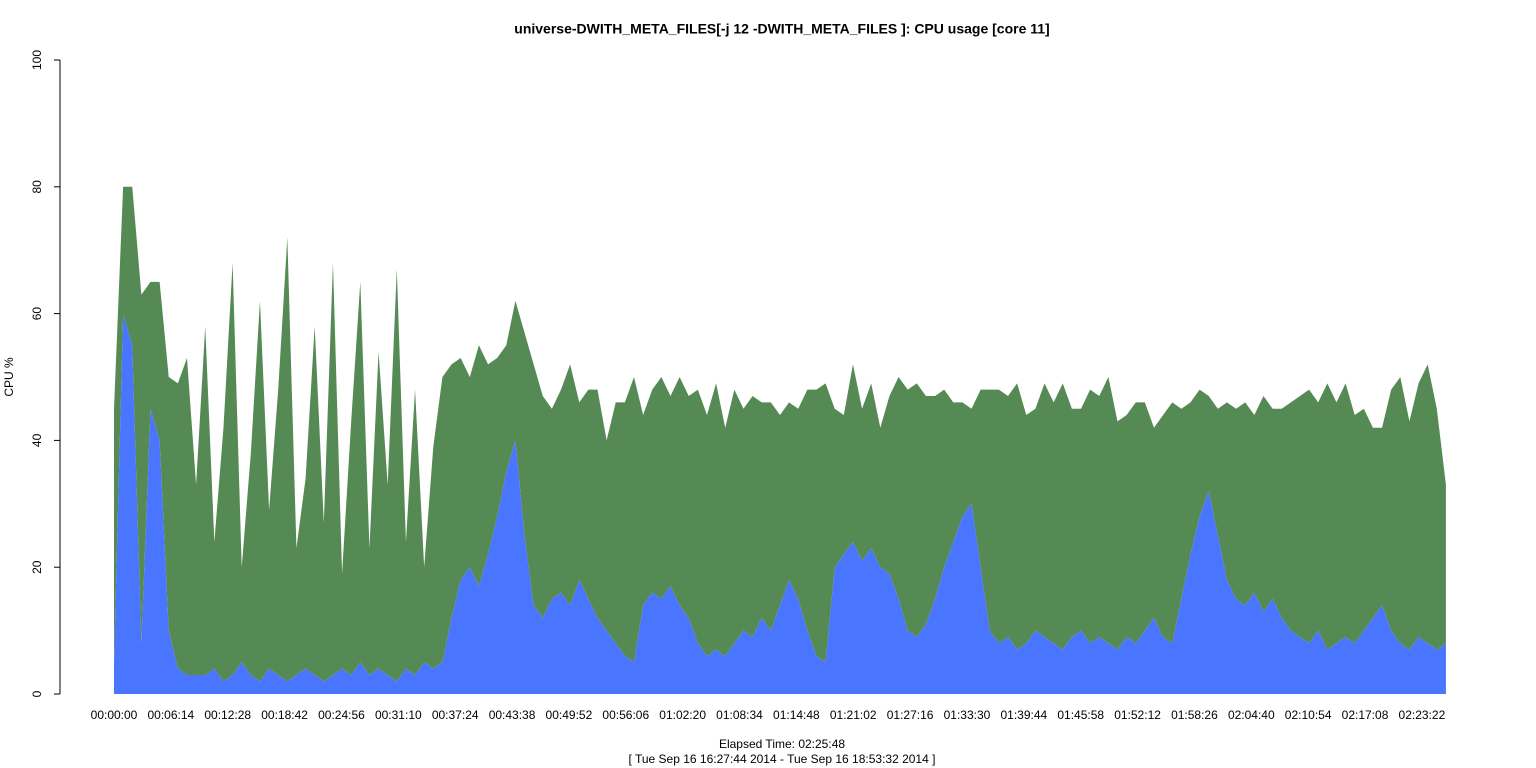 The width and height of the screenshot is (1536, 768). I want to click on x-tick-label: 00:24:56, so click(341, 715).